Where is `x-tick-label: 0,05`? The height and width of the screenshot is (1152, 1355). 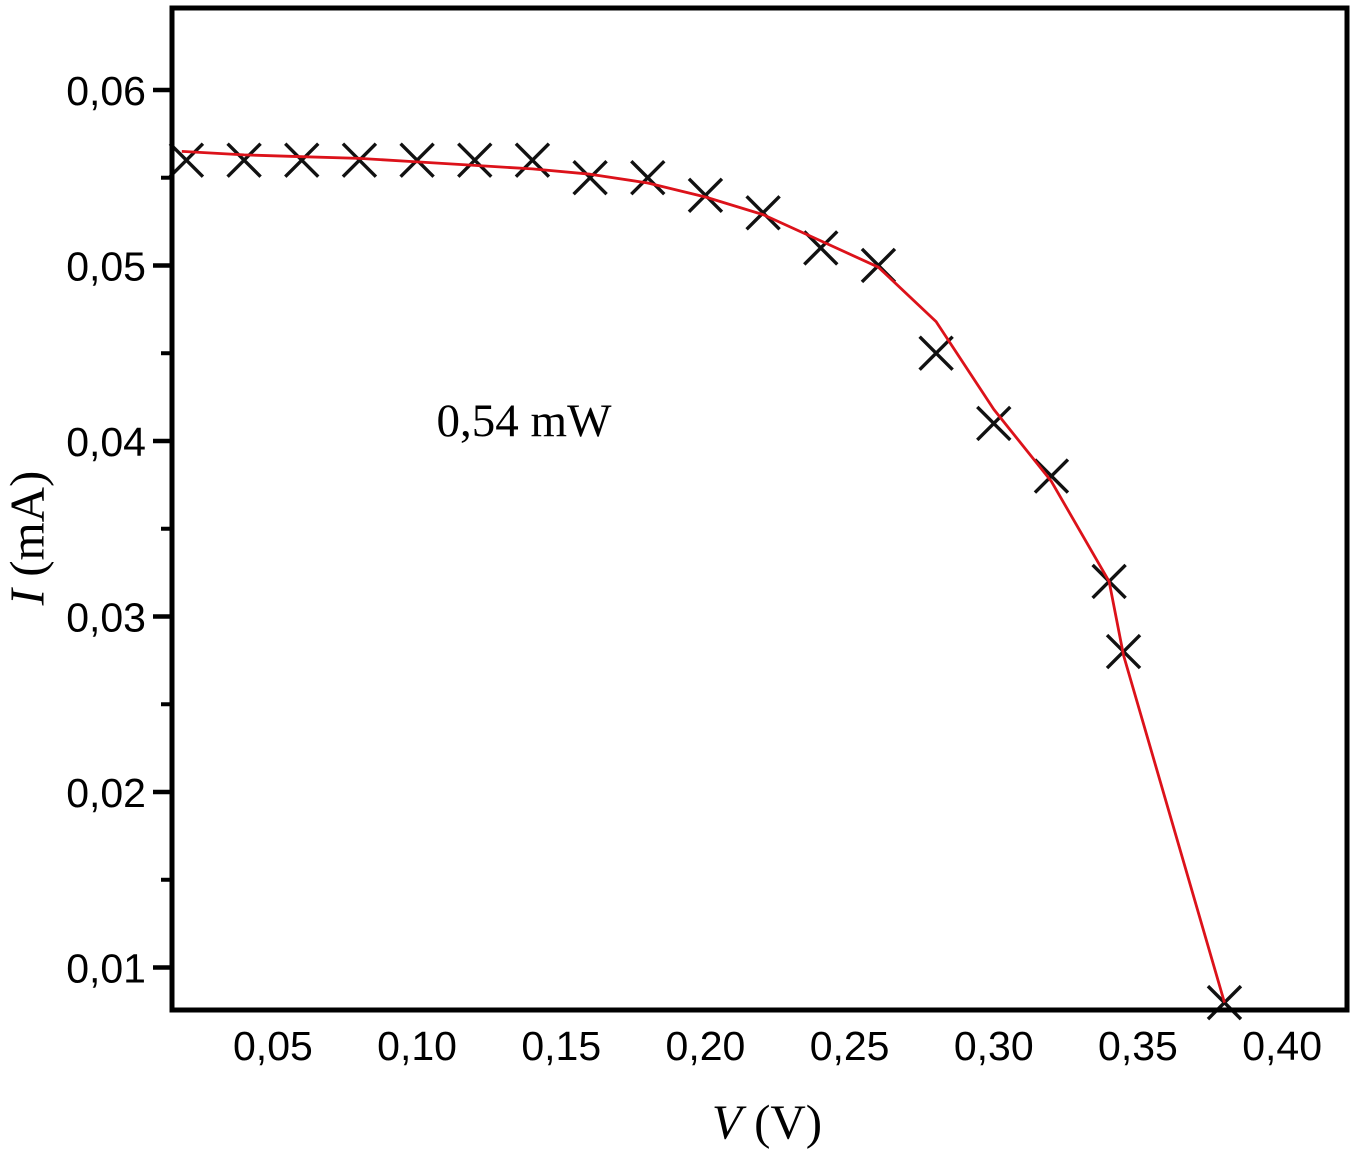 x-tick-label: 0,05 is located at coordinates (273, 1046).